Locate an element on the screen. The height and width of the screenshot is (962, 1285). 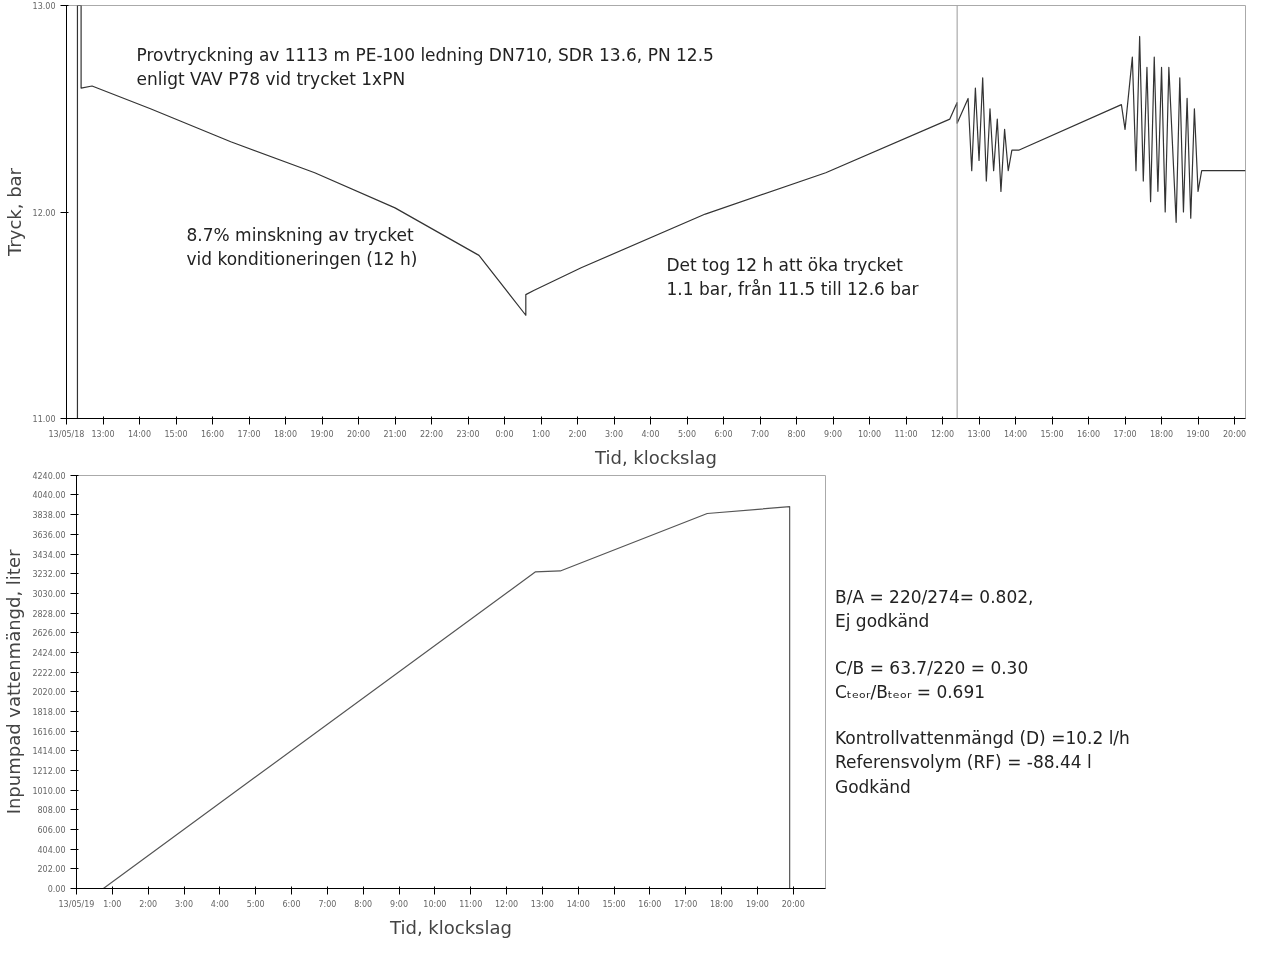
y-tick-label: 2828.00 is located at coordinates (49, 614).